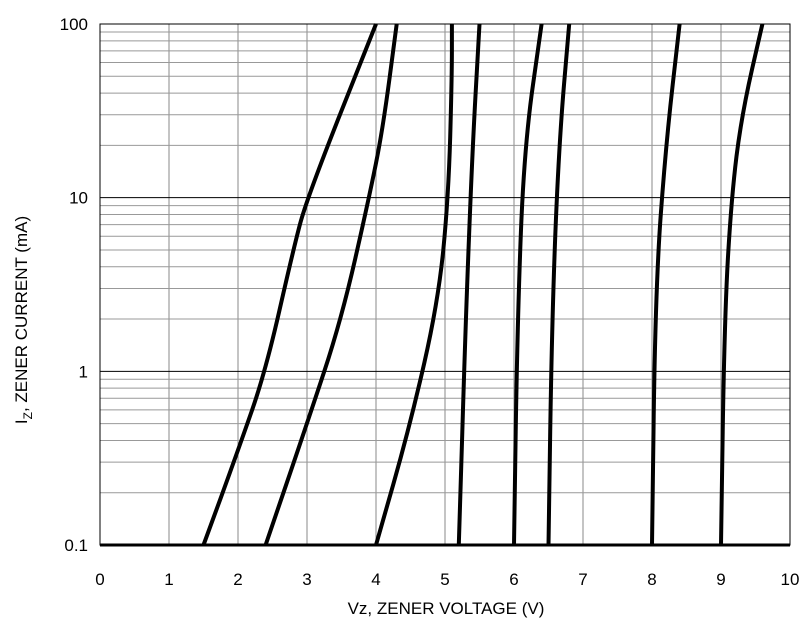  Describe the element at coordinates (83, 371) in the screenshot. I see `y-tick-label: 1` at that location.